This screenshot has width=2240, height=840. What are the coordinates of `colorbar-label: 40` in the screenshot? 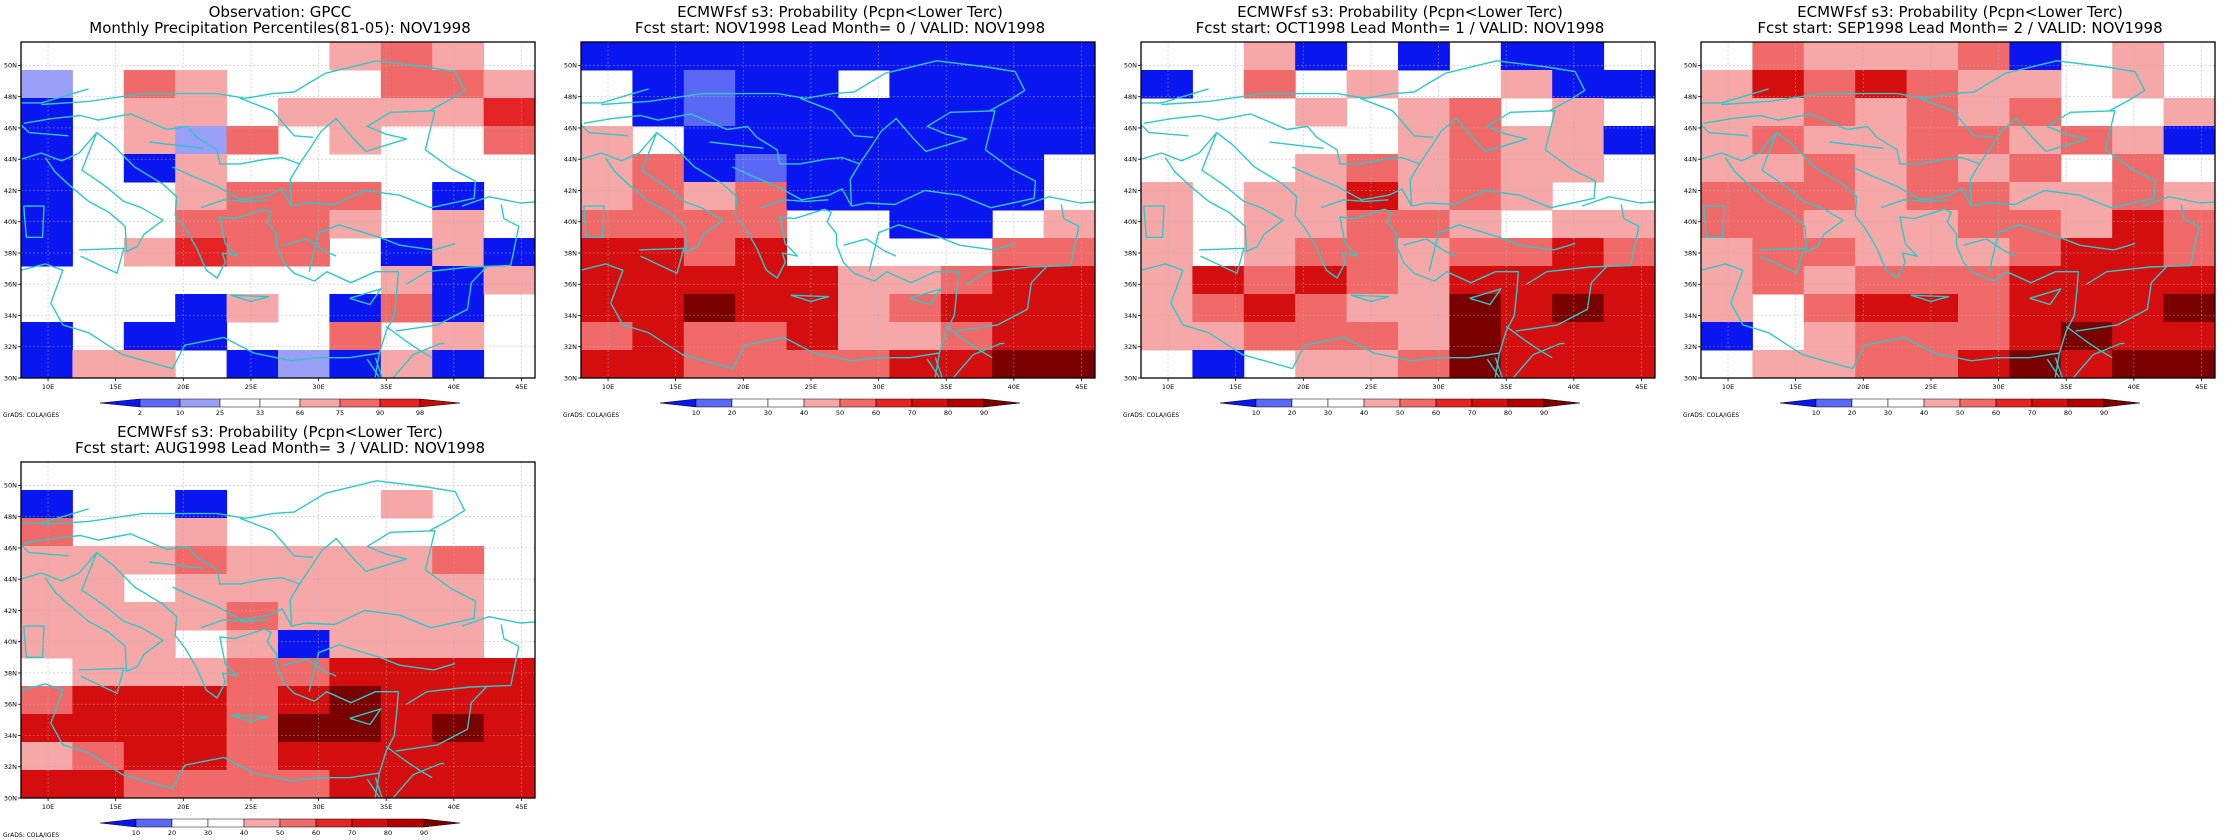 It's located at (1924, 413).